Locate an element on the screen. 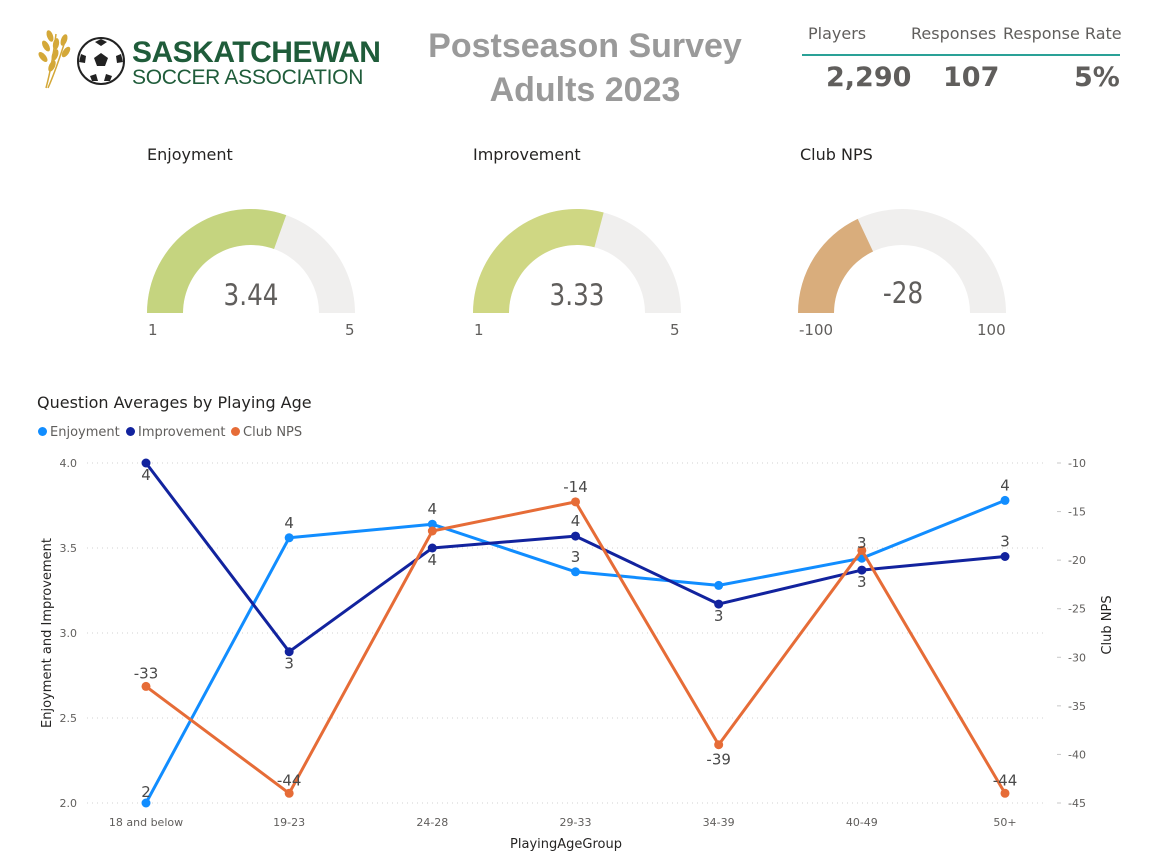 This screenshot has width=1153, height=868. improvement-gauge-fill is located at coordinates (538, 260).